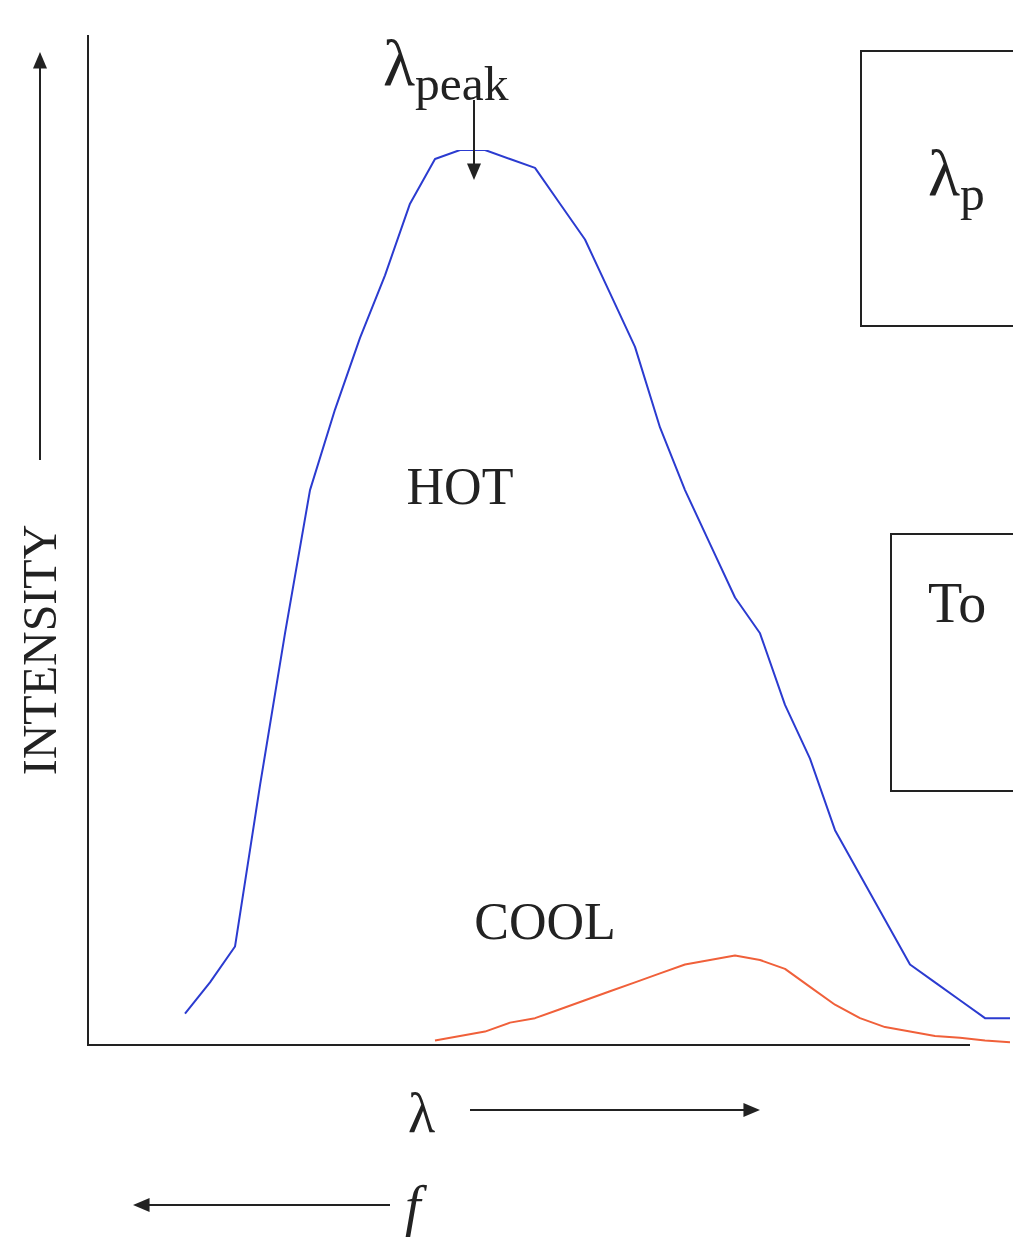 The height and width of the screenshot is (1243, 1013). I want to click on chart-title: λ$_{peak}$, so click(446, 68).